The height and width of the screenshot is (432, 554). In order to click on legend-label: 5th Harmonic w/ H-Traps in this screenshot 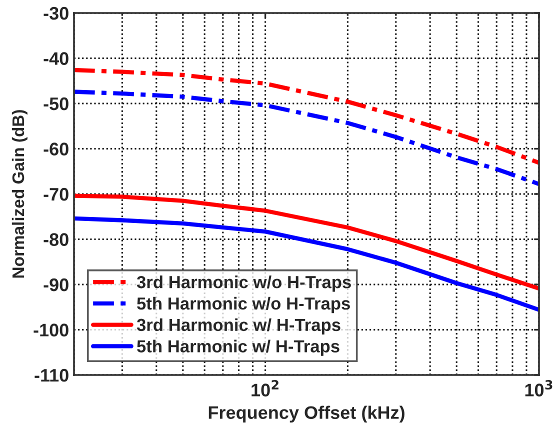, I will do `click(238, 348)`.